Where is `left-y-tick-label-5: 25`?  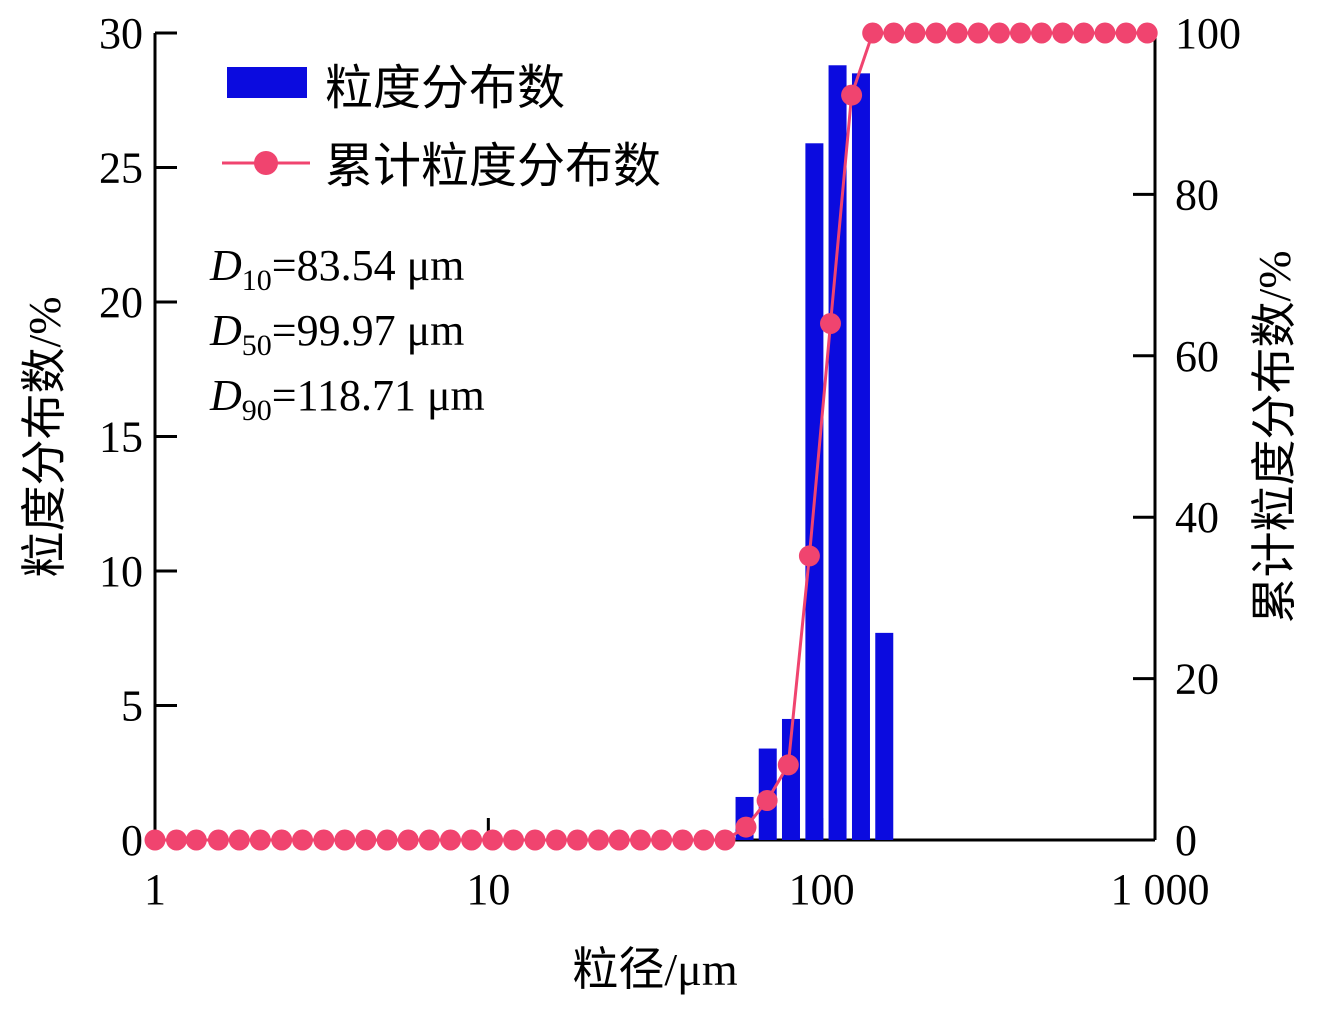
left-y-tick-label-5: 25 is located at coordinates (121, 168).